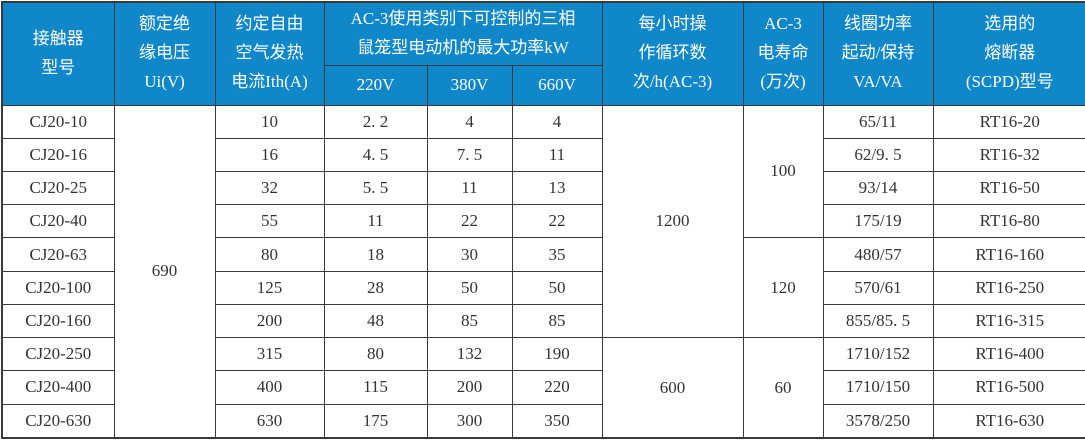 Image resolution: width=1085 pixels, height=441 pixels. Describe the element at coordinates (878, 53) in the screenshot. I see `header-coil-power: 线圈功率 起动/保持 VA/VA` at that location.